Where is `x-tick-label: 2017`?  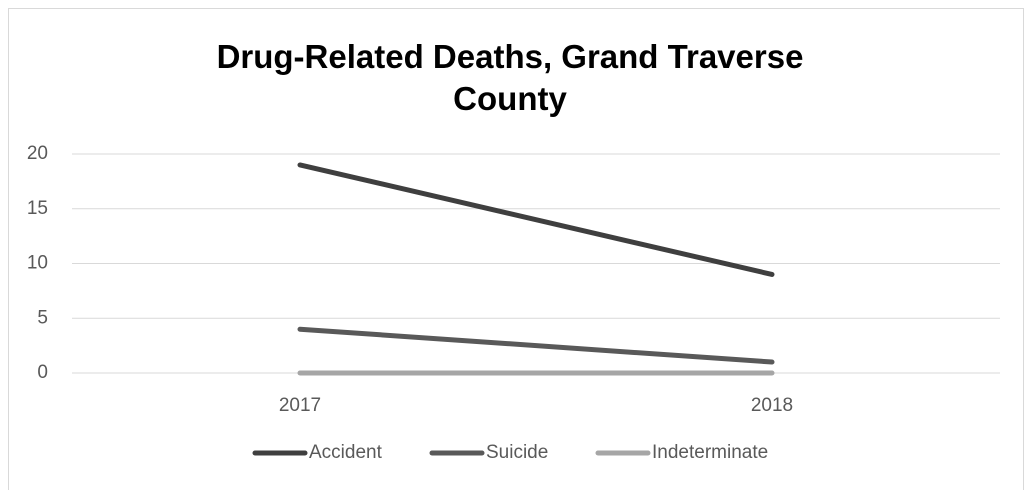 x-tick-label: 2017 is located at coordinates (300, 405).